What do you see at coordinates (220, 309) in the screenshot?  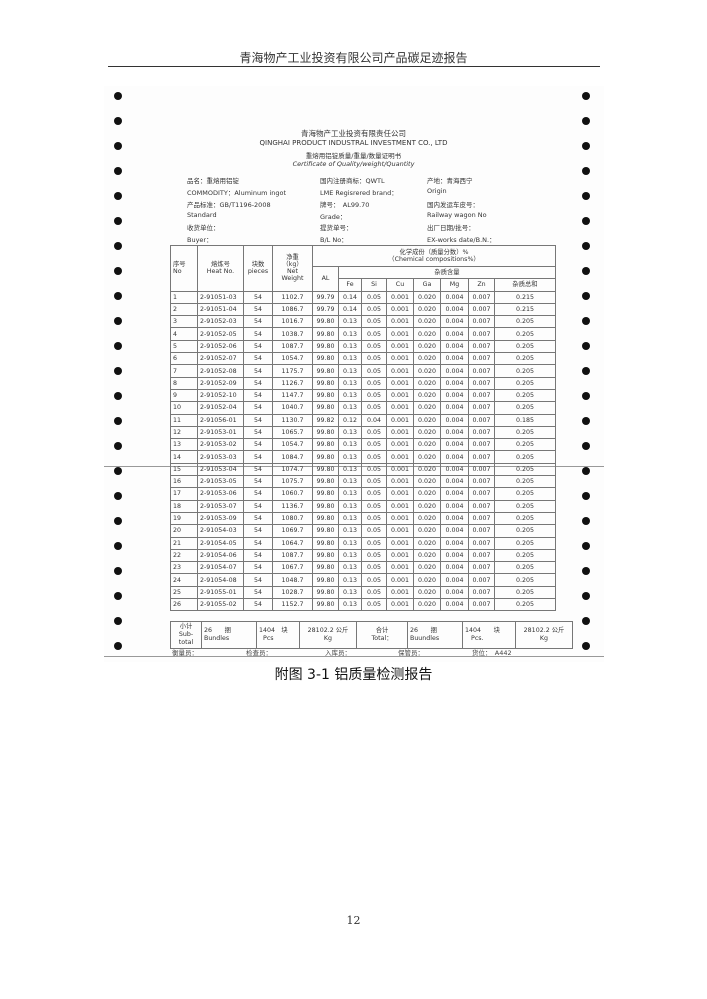 I see `cell-heat-no: 2-91051-04` at bounding box center [220, 309].